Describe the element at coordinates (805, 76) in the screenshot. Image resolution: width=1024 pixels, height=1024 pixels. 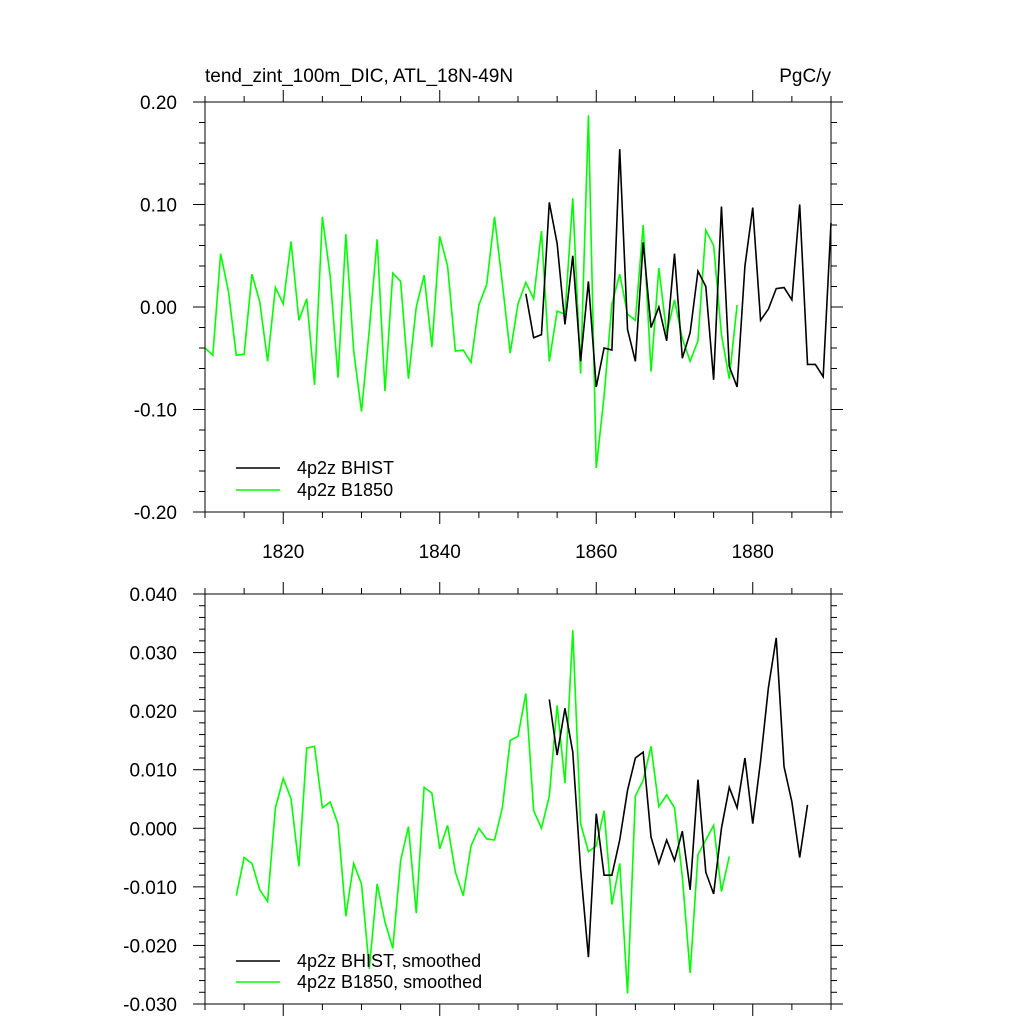
I see `units-label: PgC/y` at that location.